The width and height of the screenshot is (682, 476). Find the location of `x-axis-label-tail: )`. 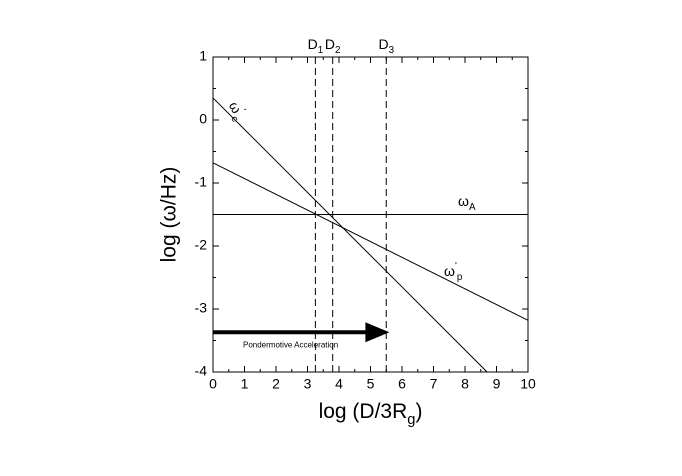

x-axis-label-tail: ) is located at coordinates (418, 411).